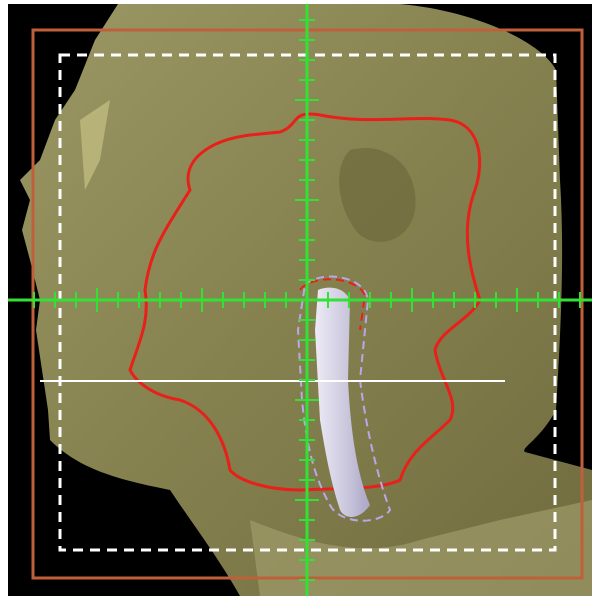 The height and width of the screenshot is (599, 598). I want to click on highlight, so click(95, 145).